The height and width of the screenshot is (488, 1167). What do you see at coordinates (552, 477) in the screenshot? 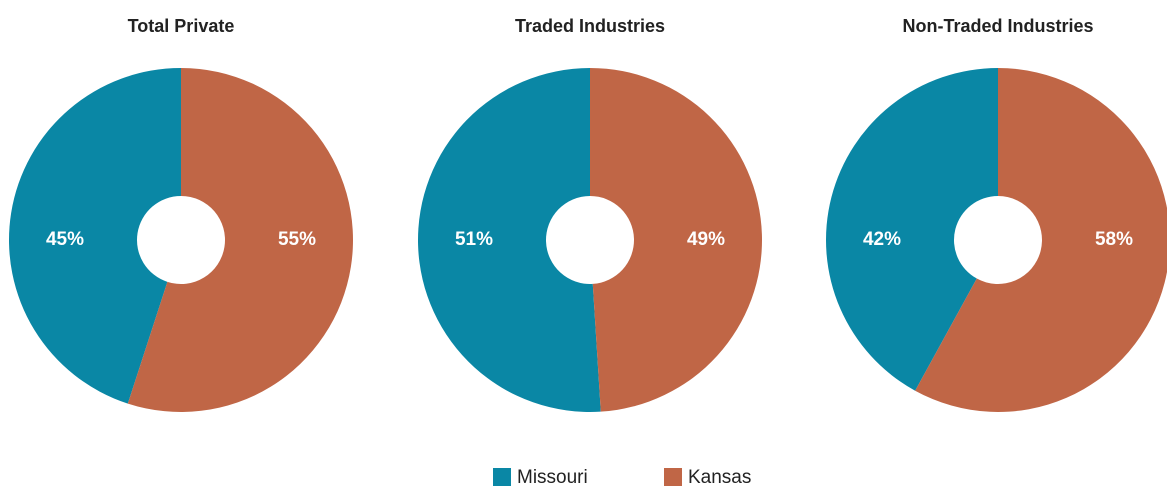
I see `legend-label: Missouri` at bounding box center [552, 477].